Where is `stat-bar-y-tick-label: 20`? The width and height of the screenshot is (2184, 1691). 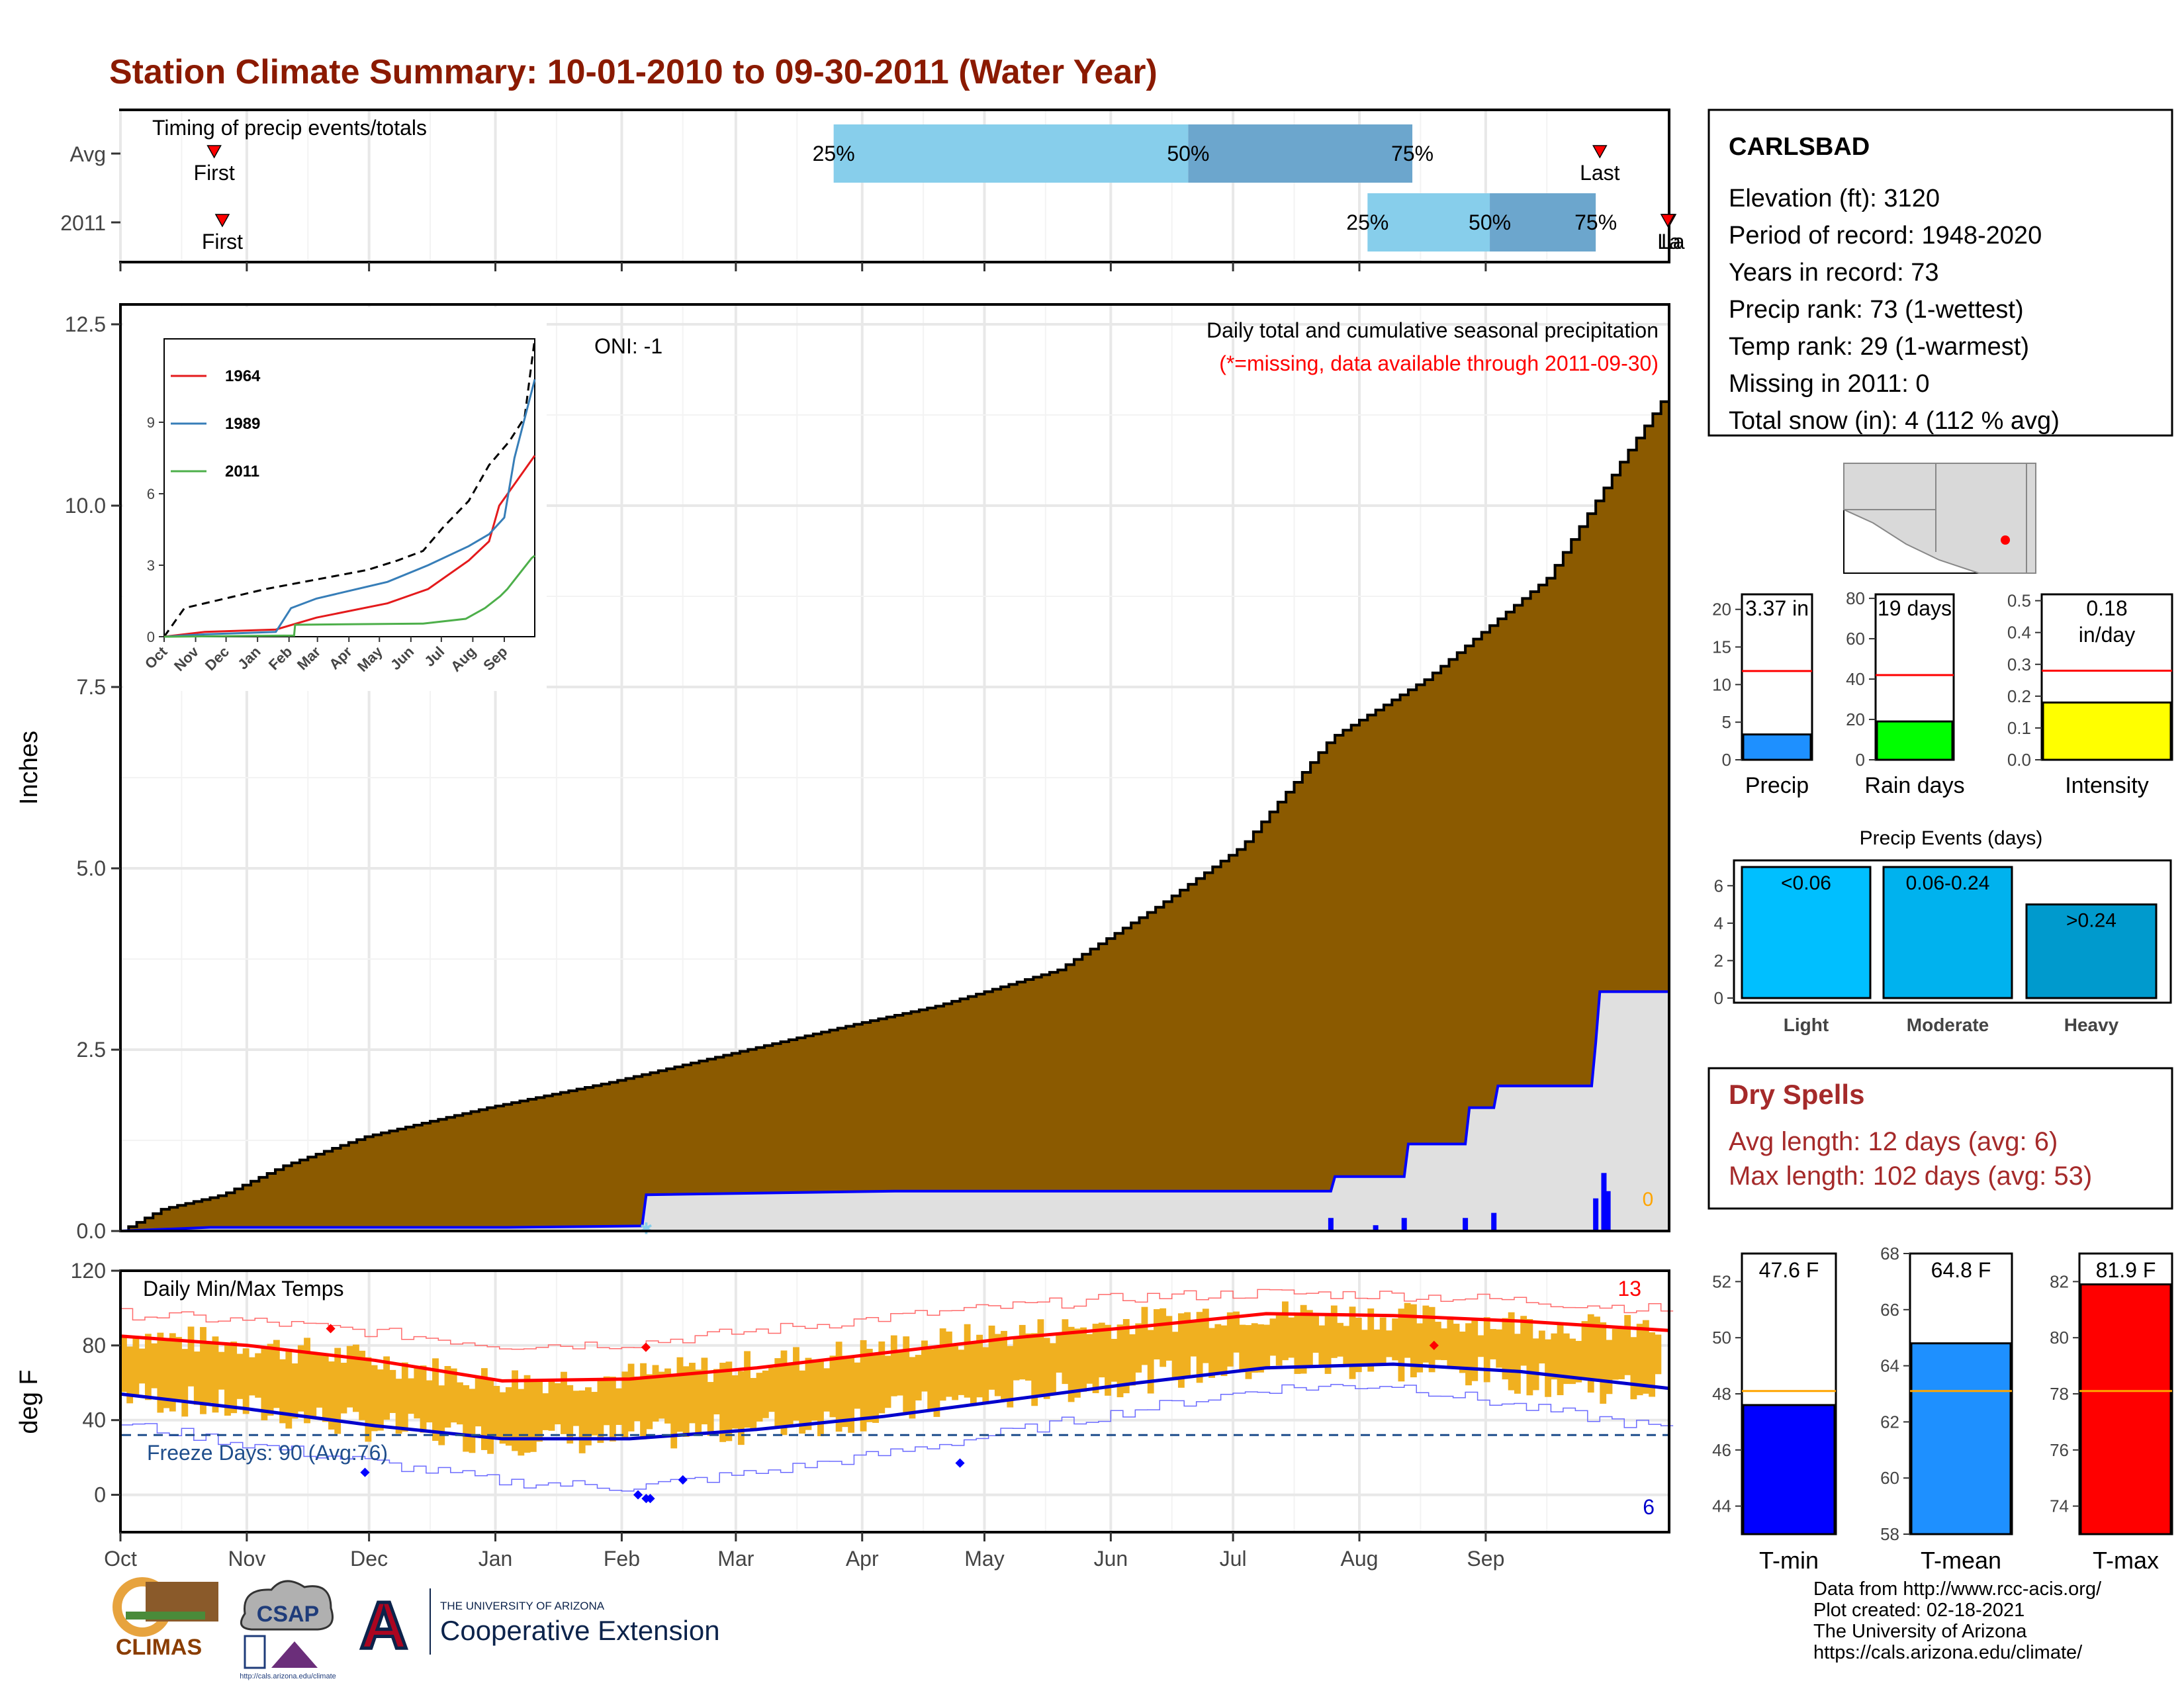
stat-bar-y-tick-label: 20 is located at coordinates (1721, 609).